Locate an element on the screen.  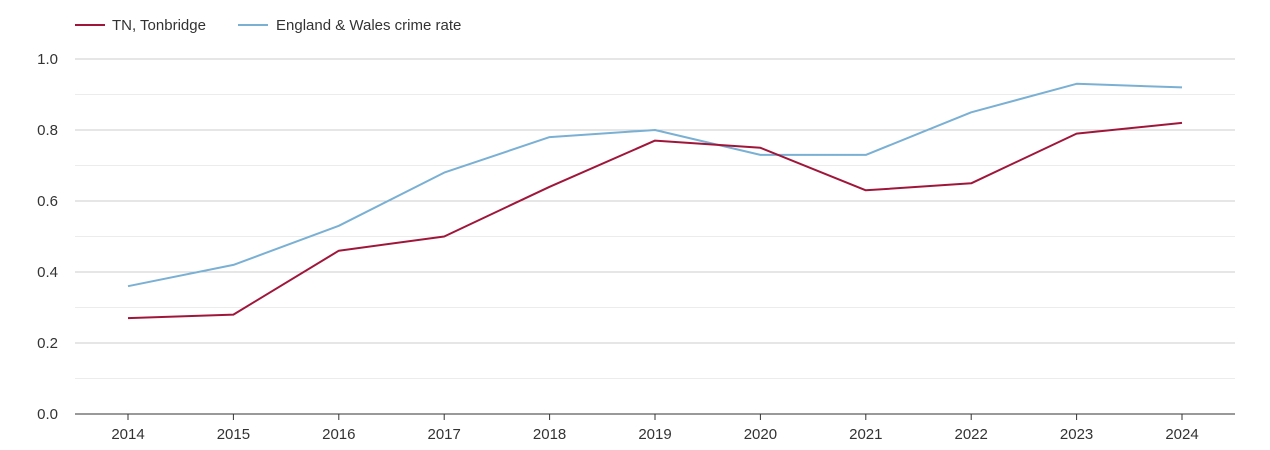
y-tick-label: 0.0 is located at coordinates (47, 414).